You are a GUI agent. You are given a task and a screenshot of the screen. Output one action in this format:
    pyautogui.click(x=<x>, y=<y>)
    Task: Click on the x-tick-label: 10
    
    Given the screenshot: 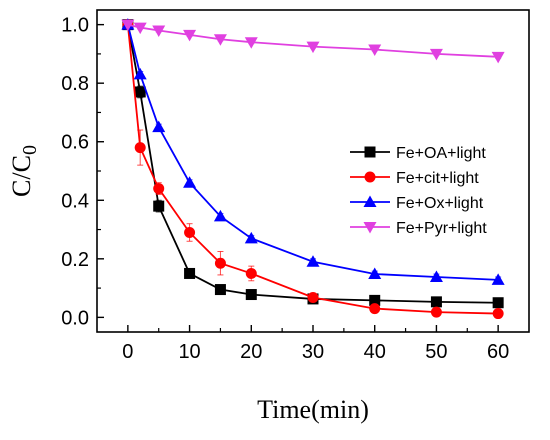 What is the action you would take?
    pyautogui.click(x=189, y=352)
    